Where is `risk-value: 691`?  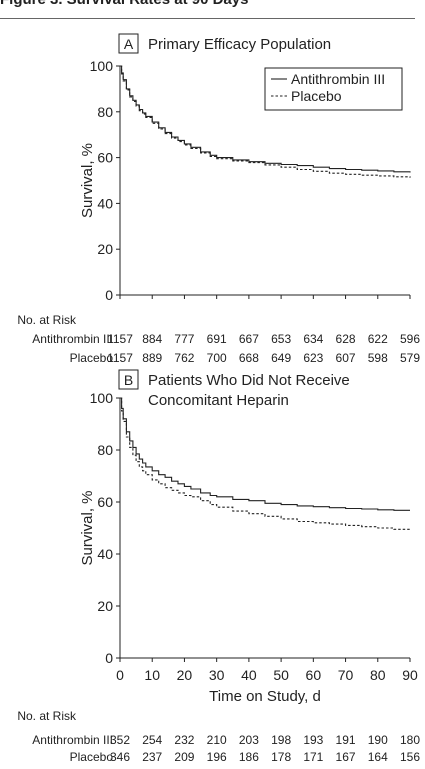 risk-value: 691 is located at coordinates (217, 339).